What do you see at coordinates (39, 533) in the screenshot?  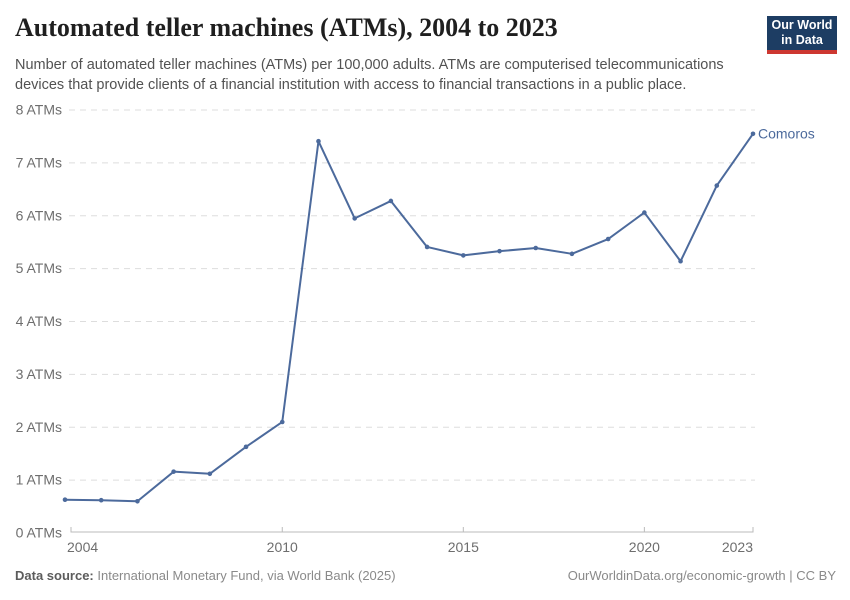 I see `y-tick-label: 0 ATMs` at bounding box center [39, 533].